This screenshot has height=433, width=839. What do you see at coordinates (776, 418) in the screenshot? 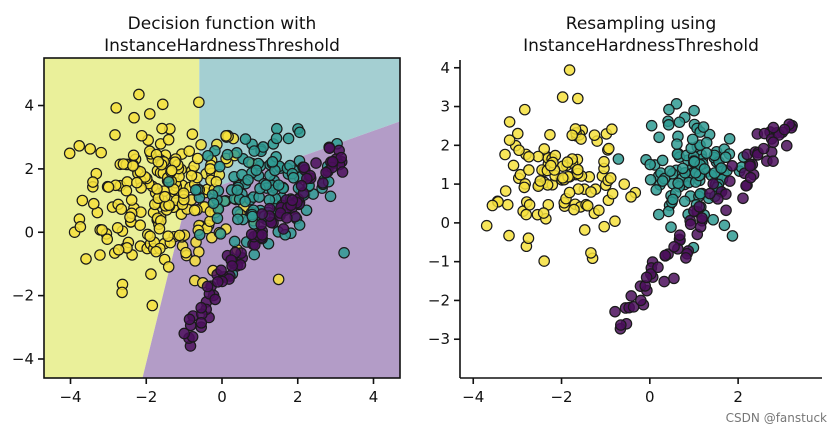
I see `watermark: CSDN @fanstuck` at bounding box center [776, 418].